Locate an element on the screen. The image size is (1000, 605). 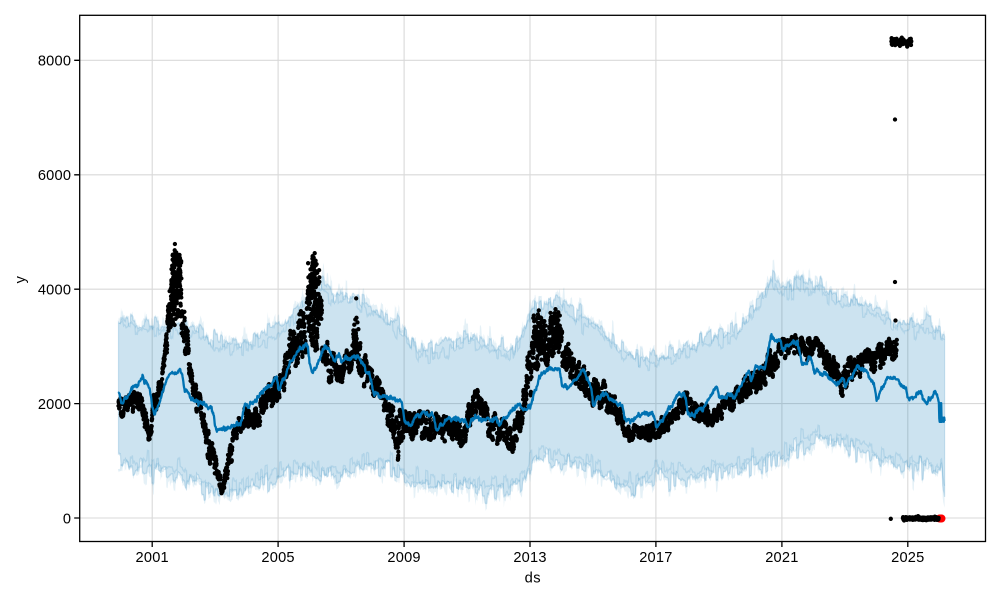
svg-text: 2005 is located at coordinates (277, 558).